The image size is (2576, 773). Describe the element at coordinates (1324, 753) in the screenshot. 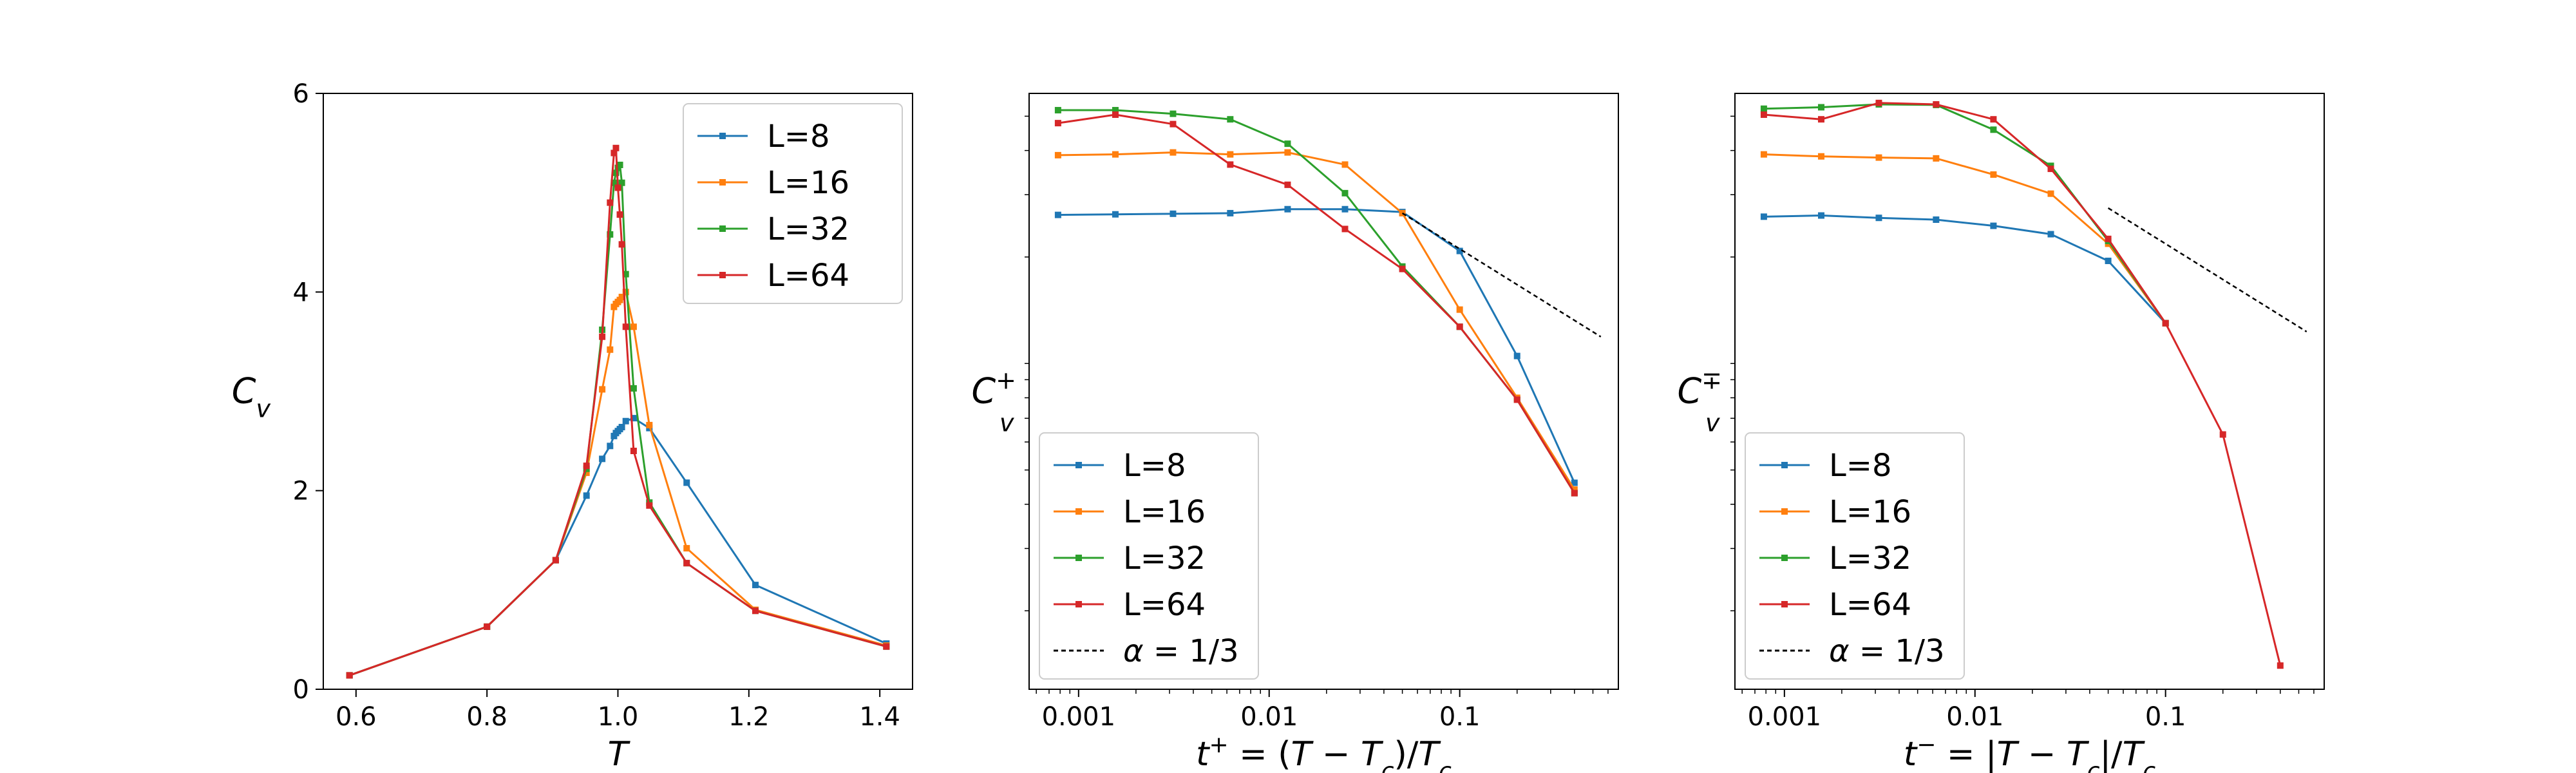

I see `x-axis-label: t+ = (T − Tc)/Tc` at that location.